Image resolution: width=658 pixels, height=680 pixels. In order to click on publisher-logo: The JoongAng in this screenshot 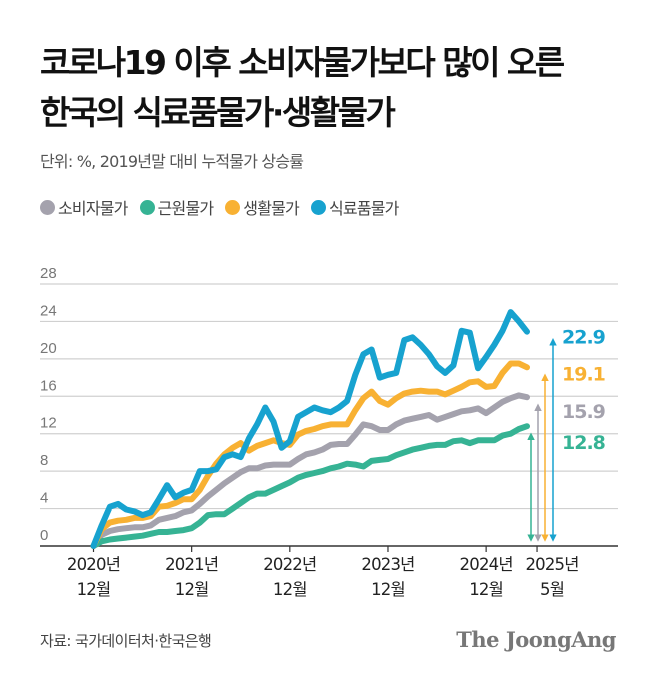, I will do `click(536, 639)`.